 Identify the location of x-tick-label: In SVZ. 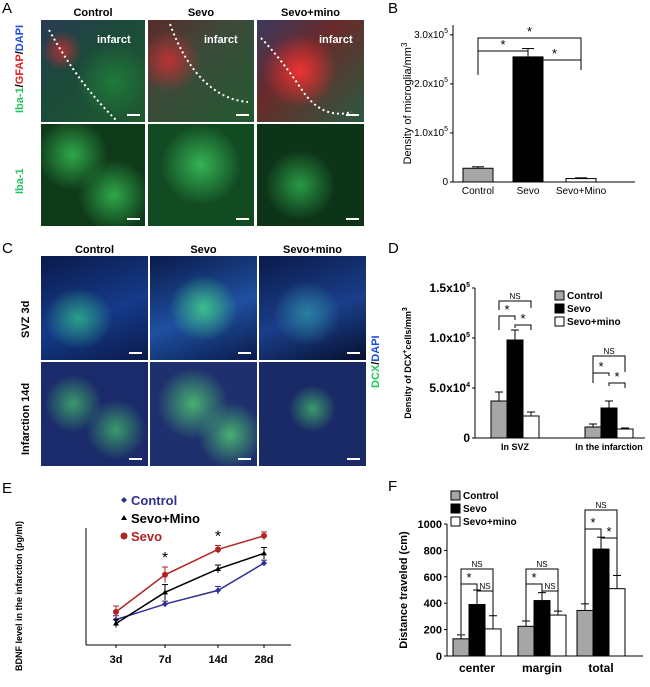
(515, 447).